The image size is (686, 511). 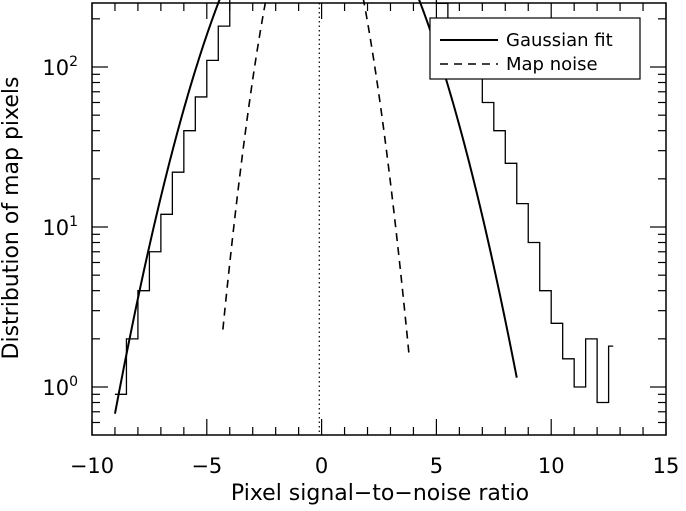 I want to click on legend-label-gaussian-fit: Gaussian fit, so click(x=559, y=40).